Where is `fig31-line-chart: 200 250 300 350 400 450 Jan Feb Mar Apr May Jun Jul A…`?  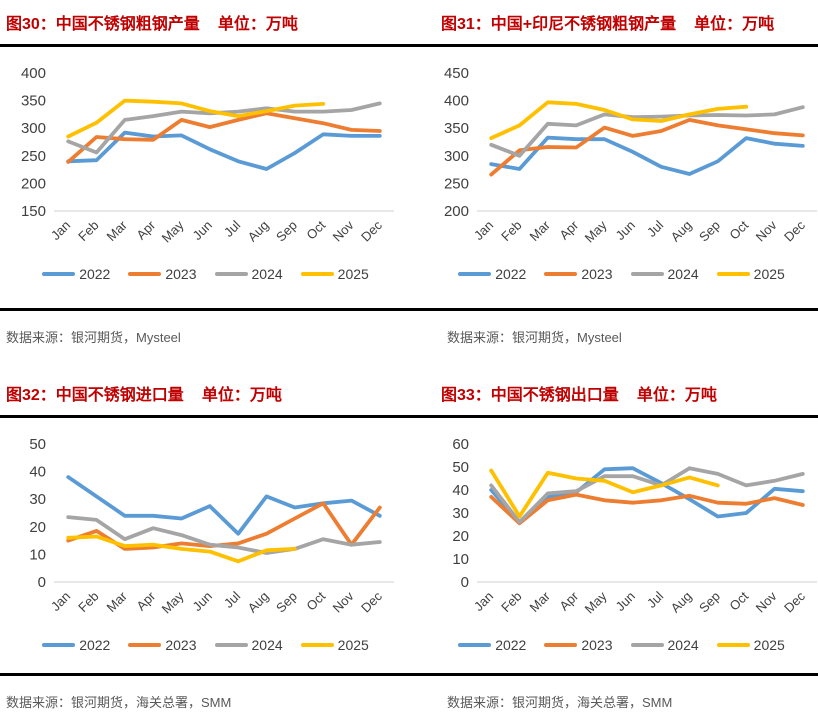
fig31-line-chart: 200 250 300 350 400 450 Jan Feb Mar Apr May Jun Jul A… is located at coordinates (630, 155).